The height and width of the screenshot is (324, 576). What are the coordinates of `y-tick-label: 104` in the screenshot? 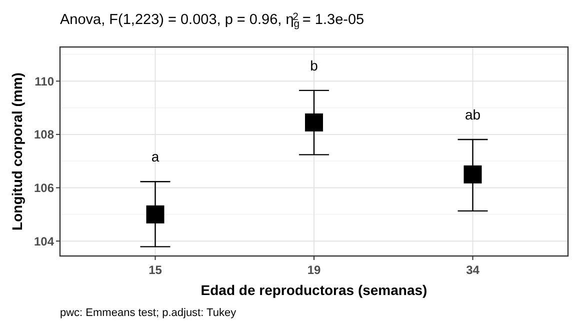 It's located at (44, 241).